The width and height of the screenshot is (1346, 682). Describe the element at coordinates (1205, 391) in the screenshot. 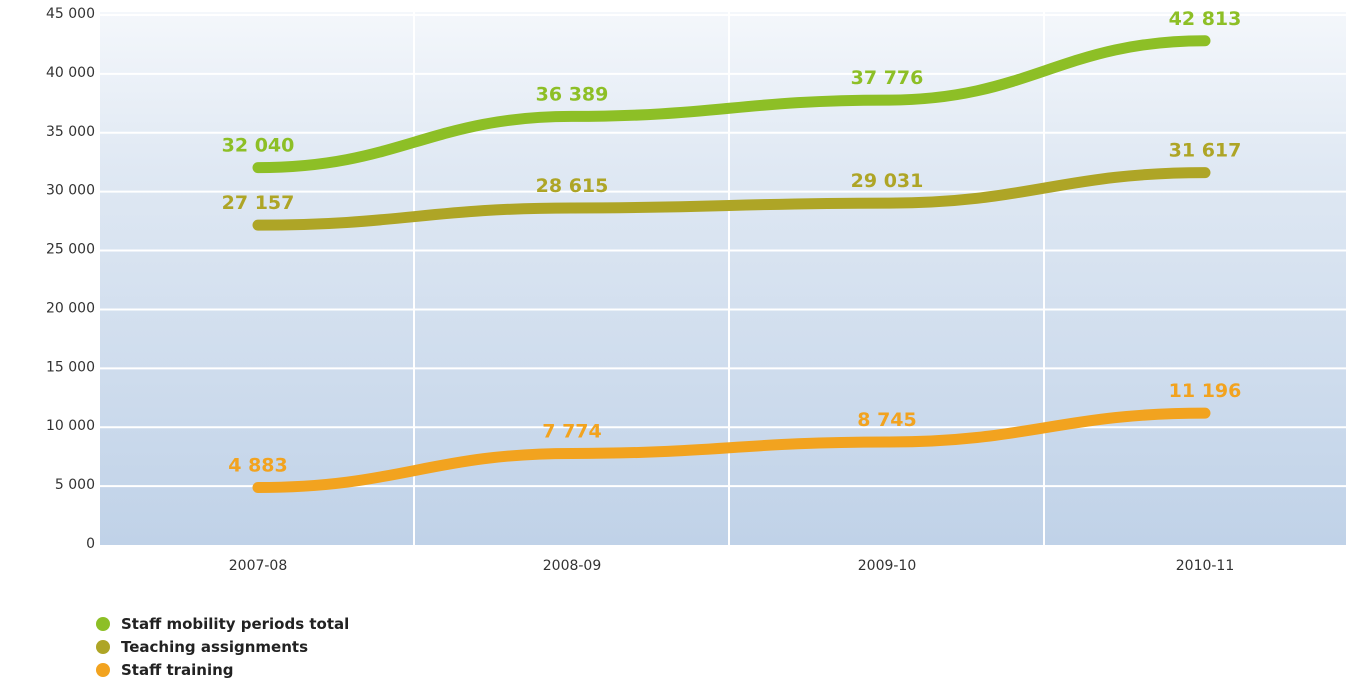

I see `data-label: 11 196` at that location.